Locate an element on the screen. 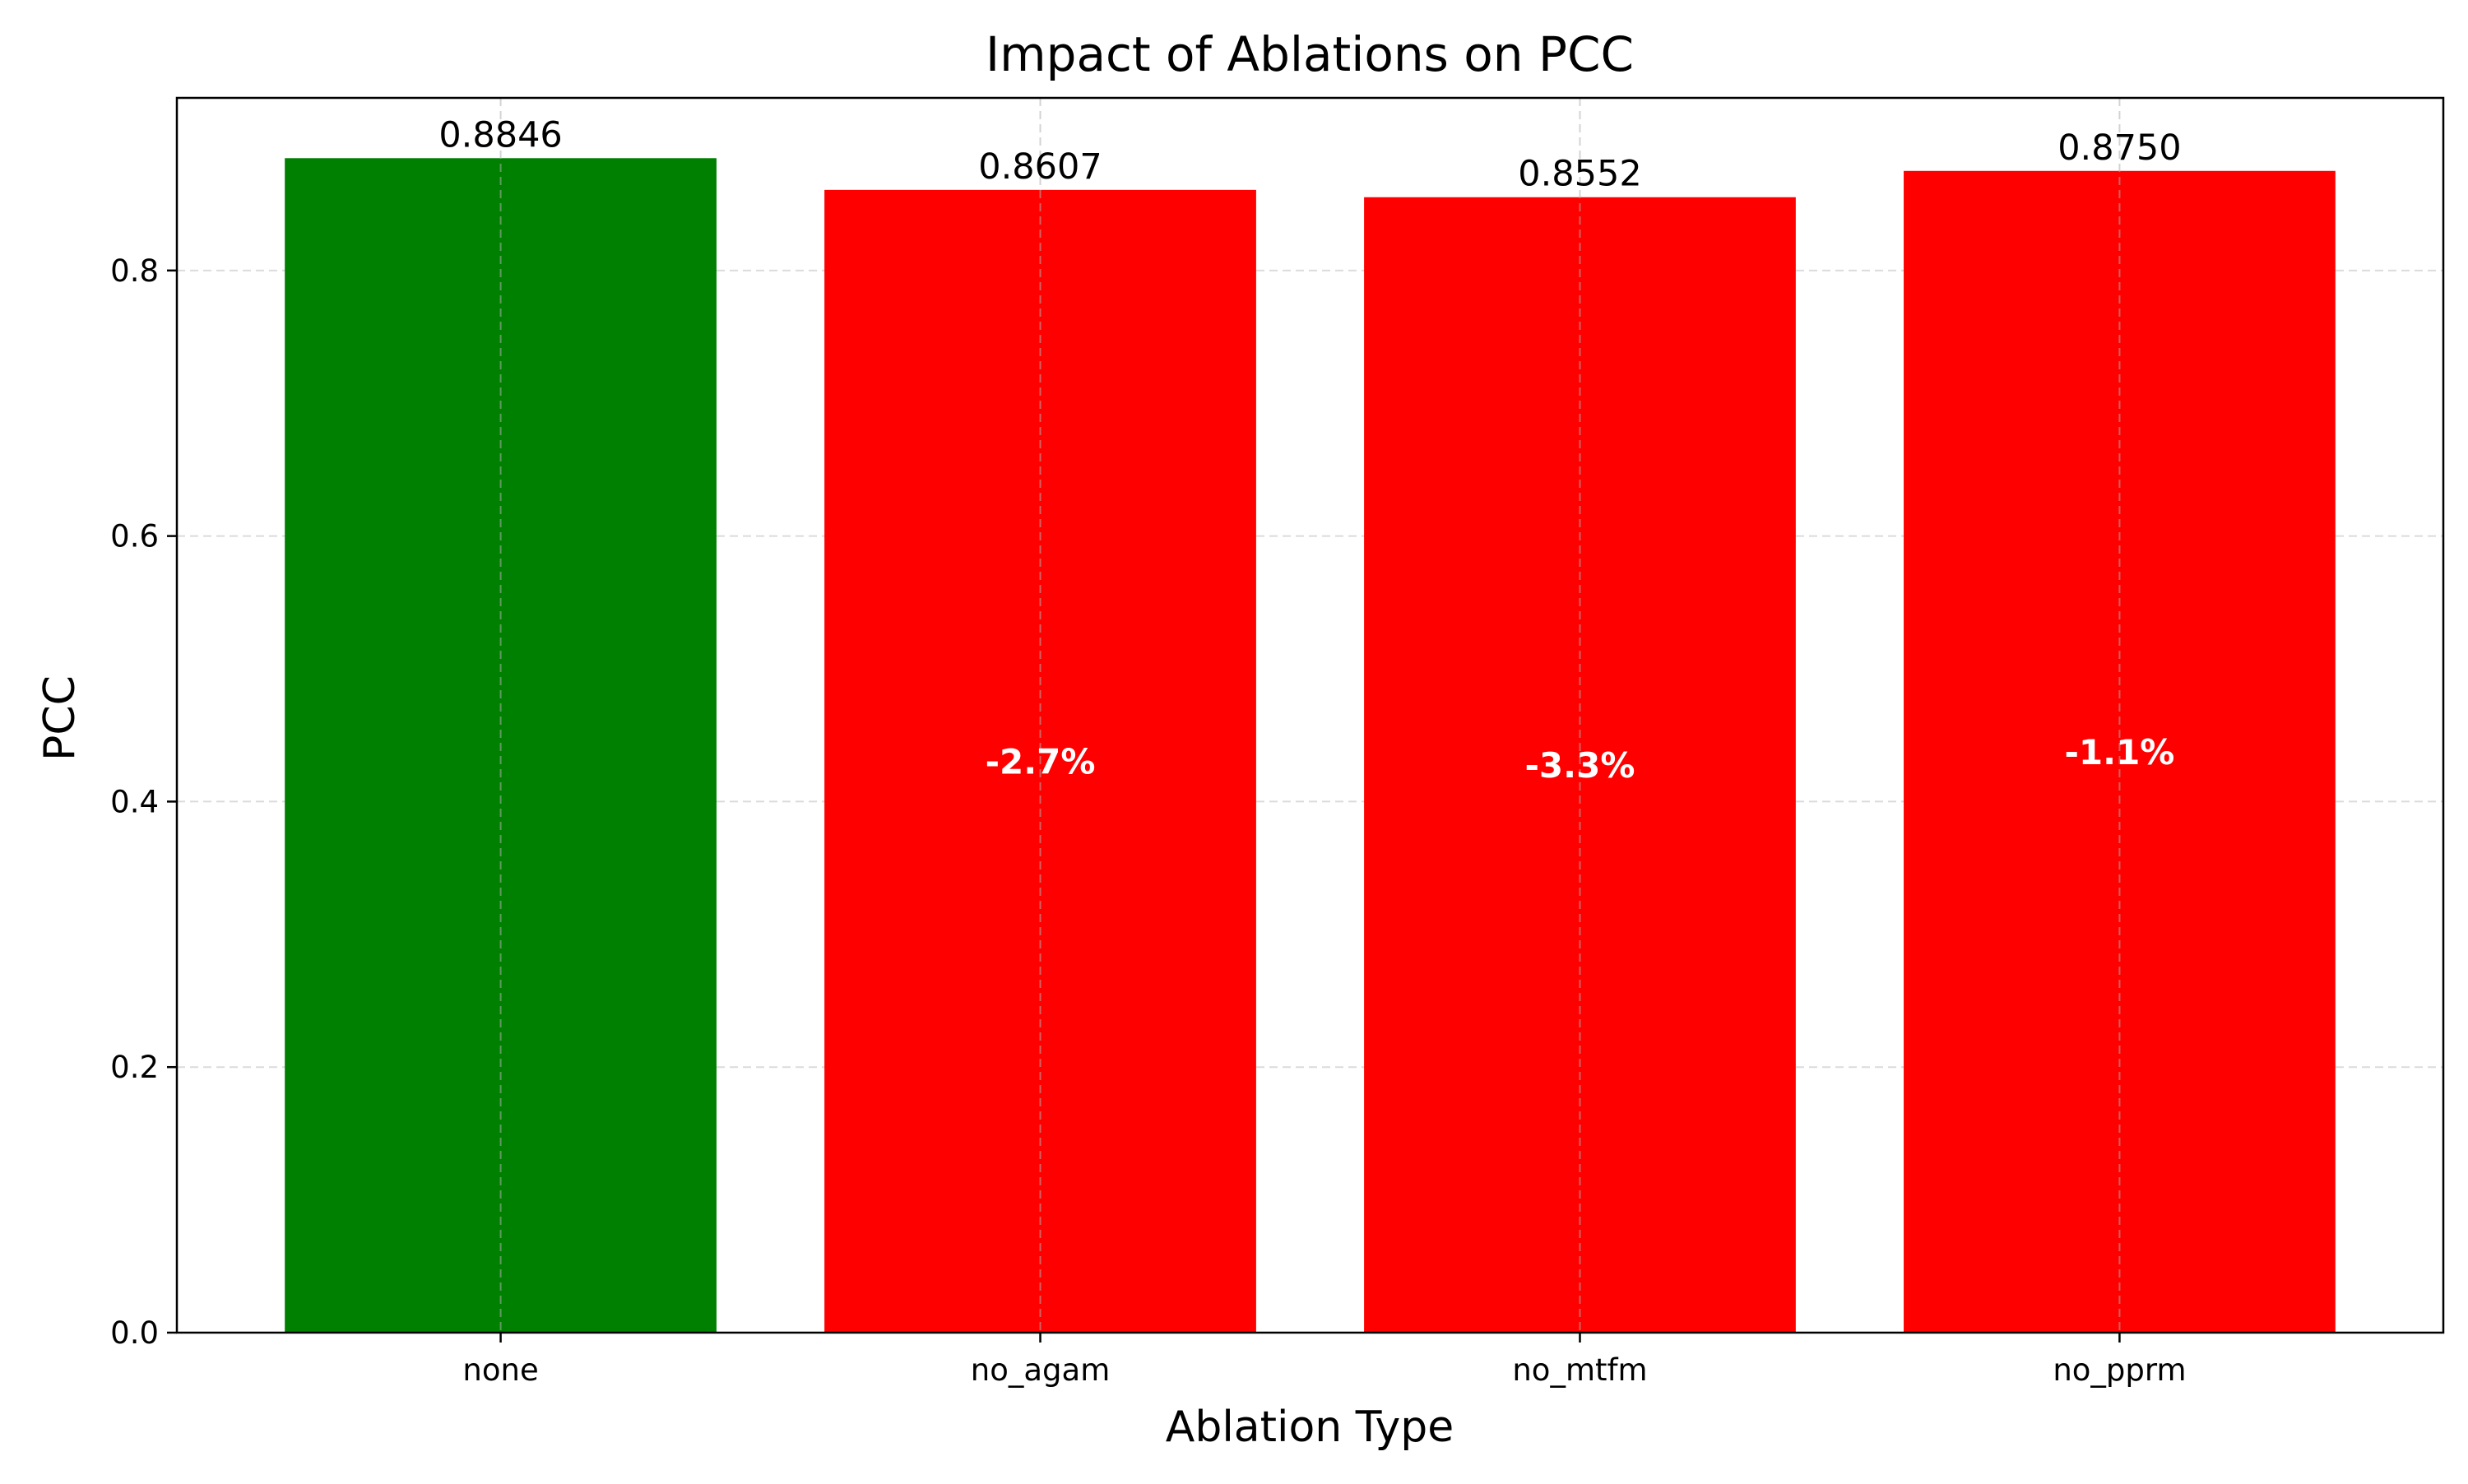  y-axis-label: PCC is located at coordinates (60, 718).